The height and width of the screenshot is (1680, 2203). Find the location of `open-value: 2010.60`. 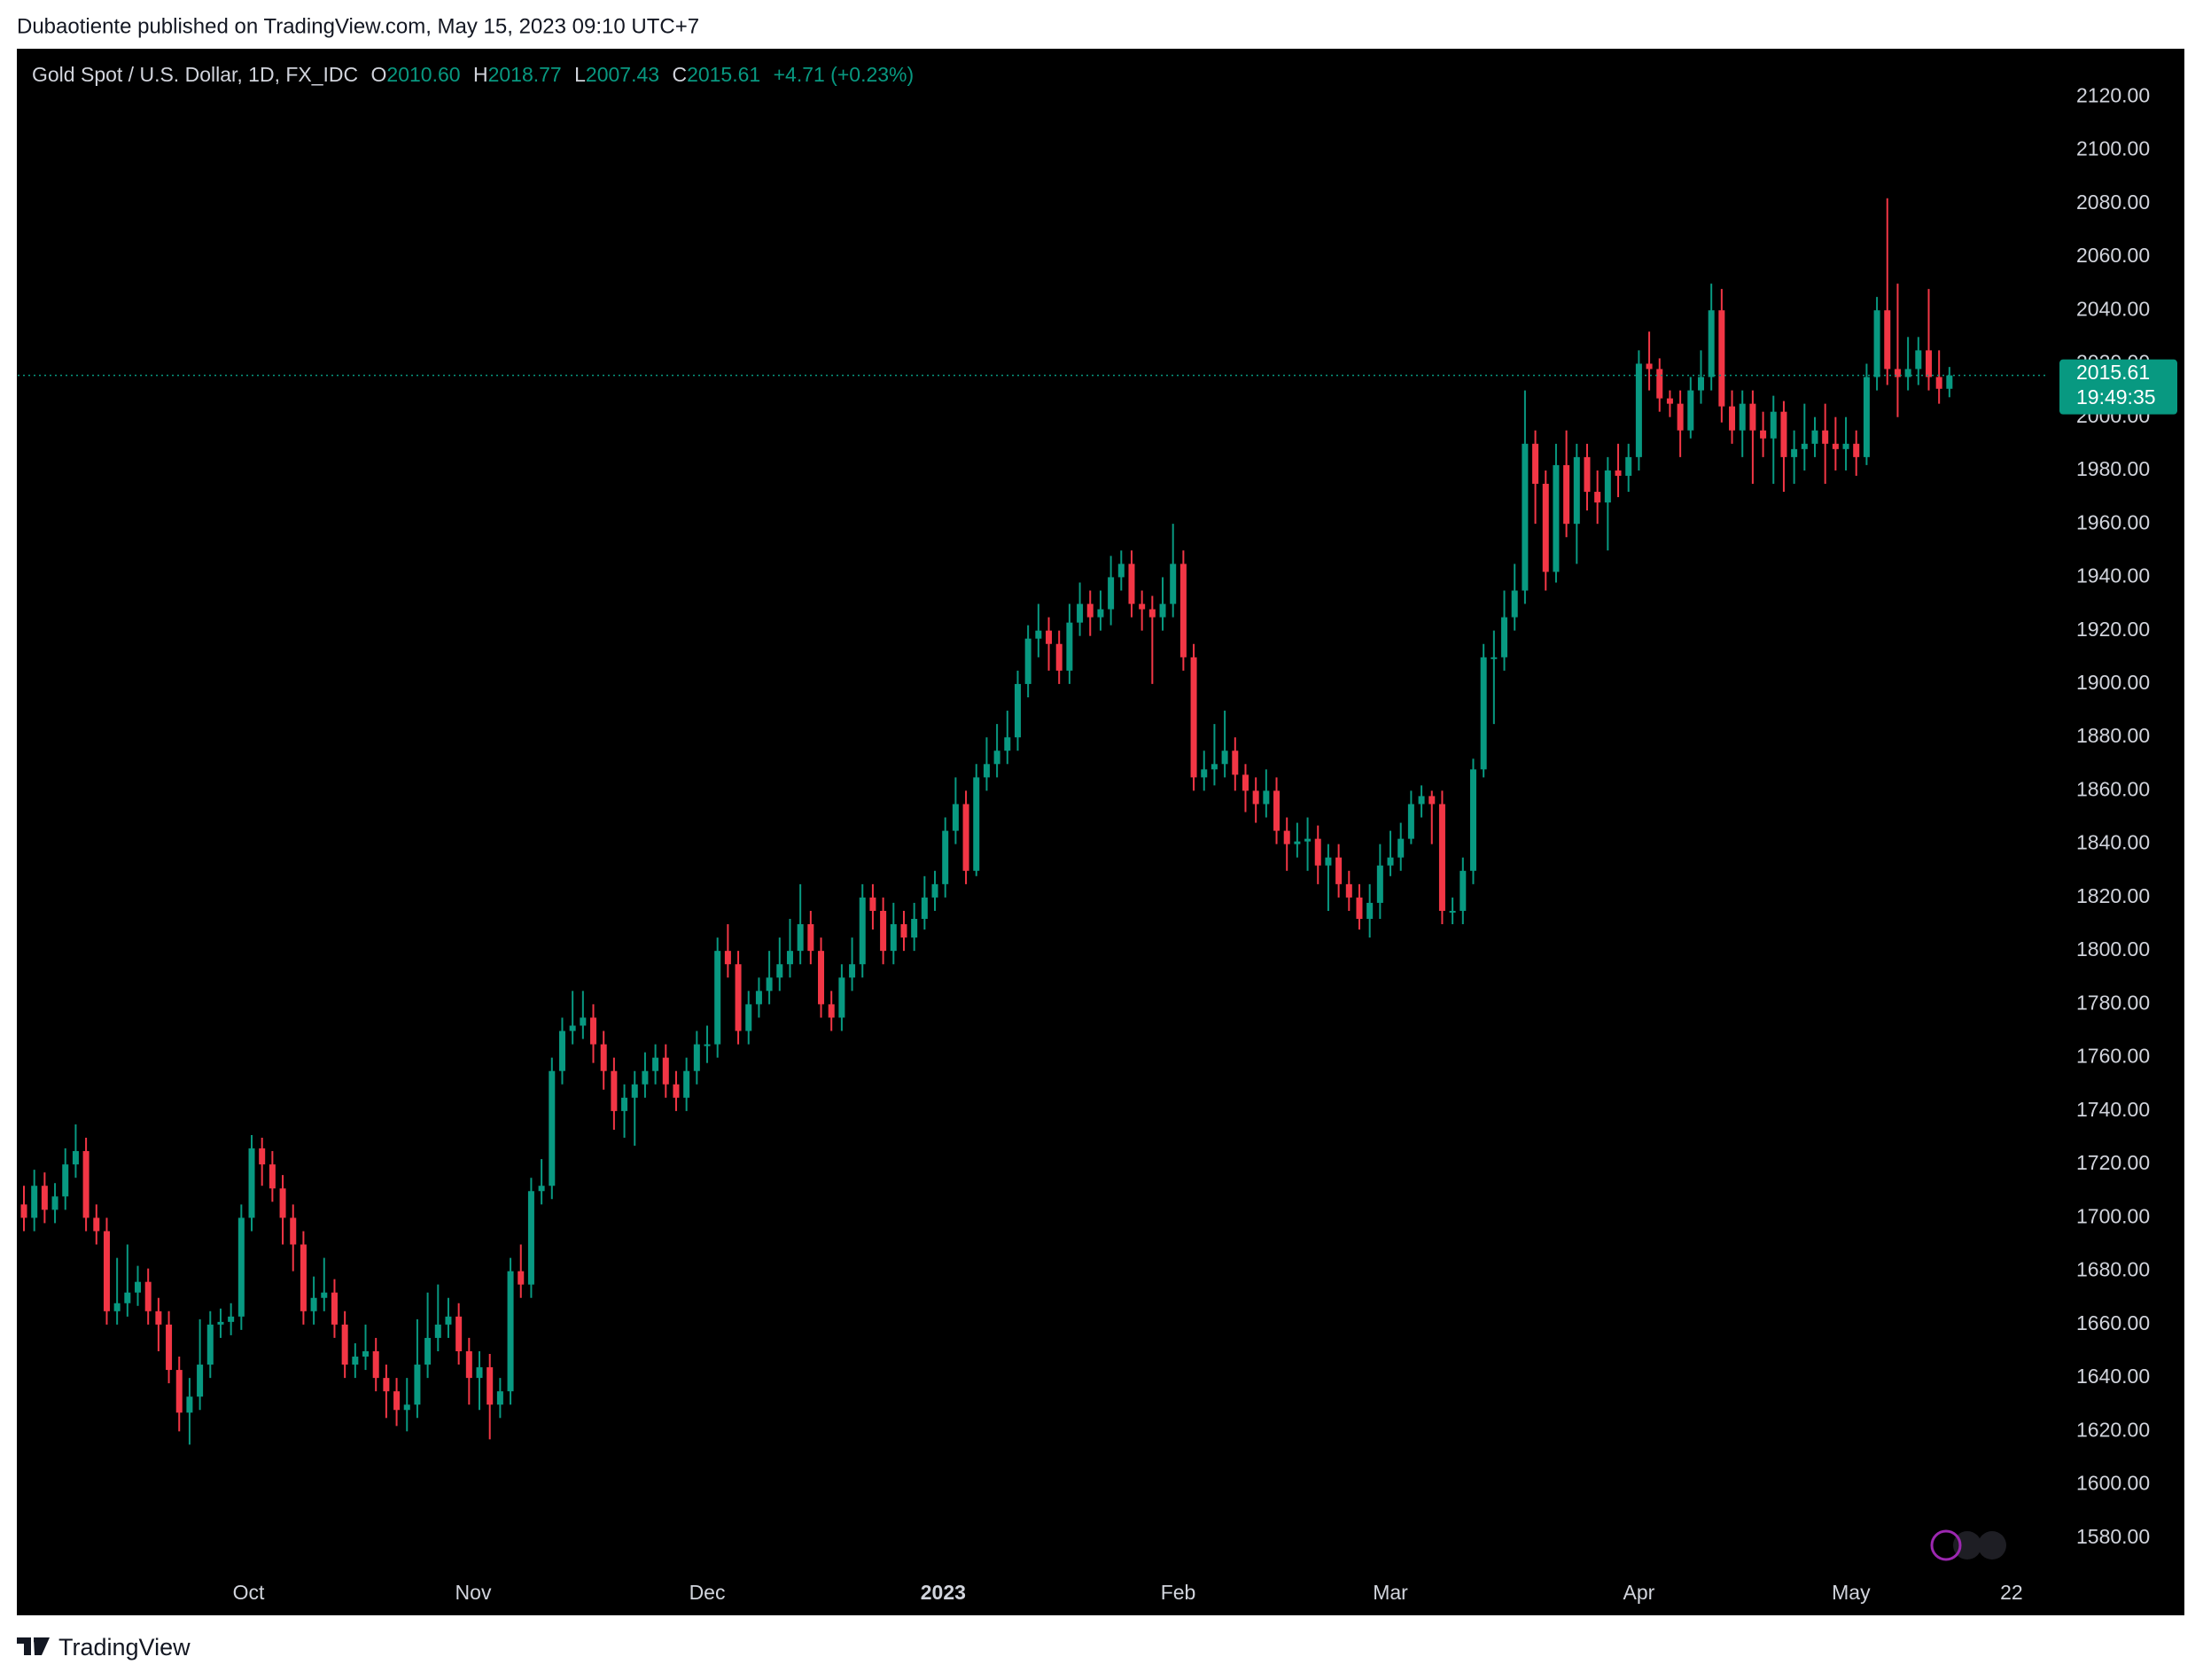

open-value: 2010.60 is located at coordinates (423, 74).